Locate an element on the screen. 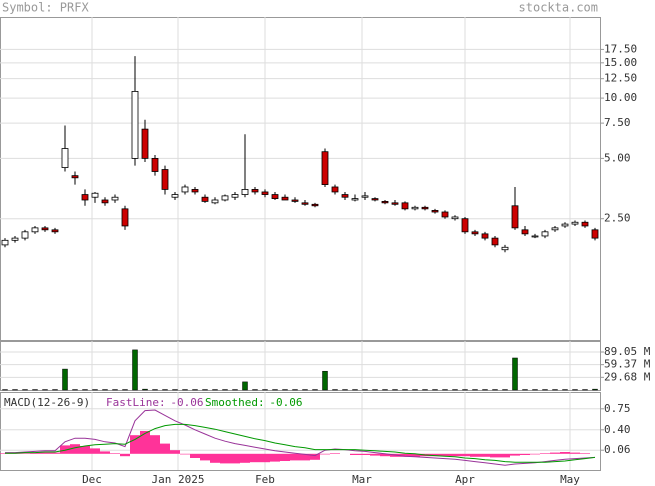 This screenshot has height=486, width=655. macd-line is located at coordinates (300, 437).